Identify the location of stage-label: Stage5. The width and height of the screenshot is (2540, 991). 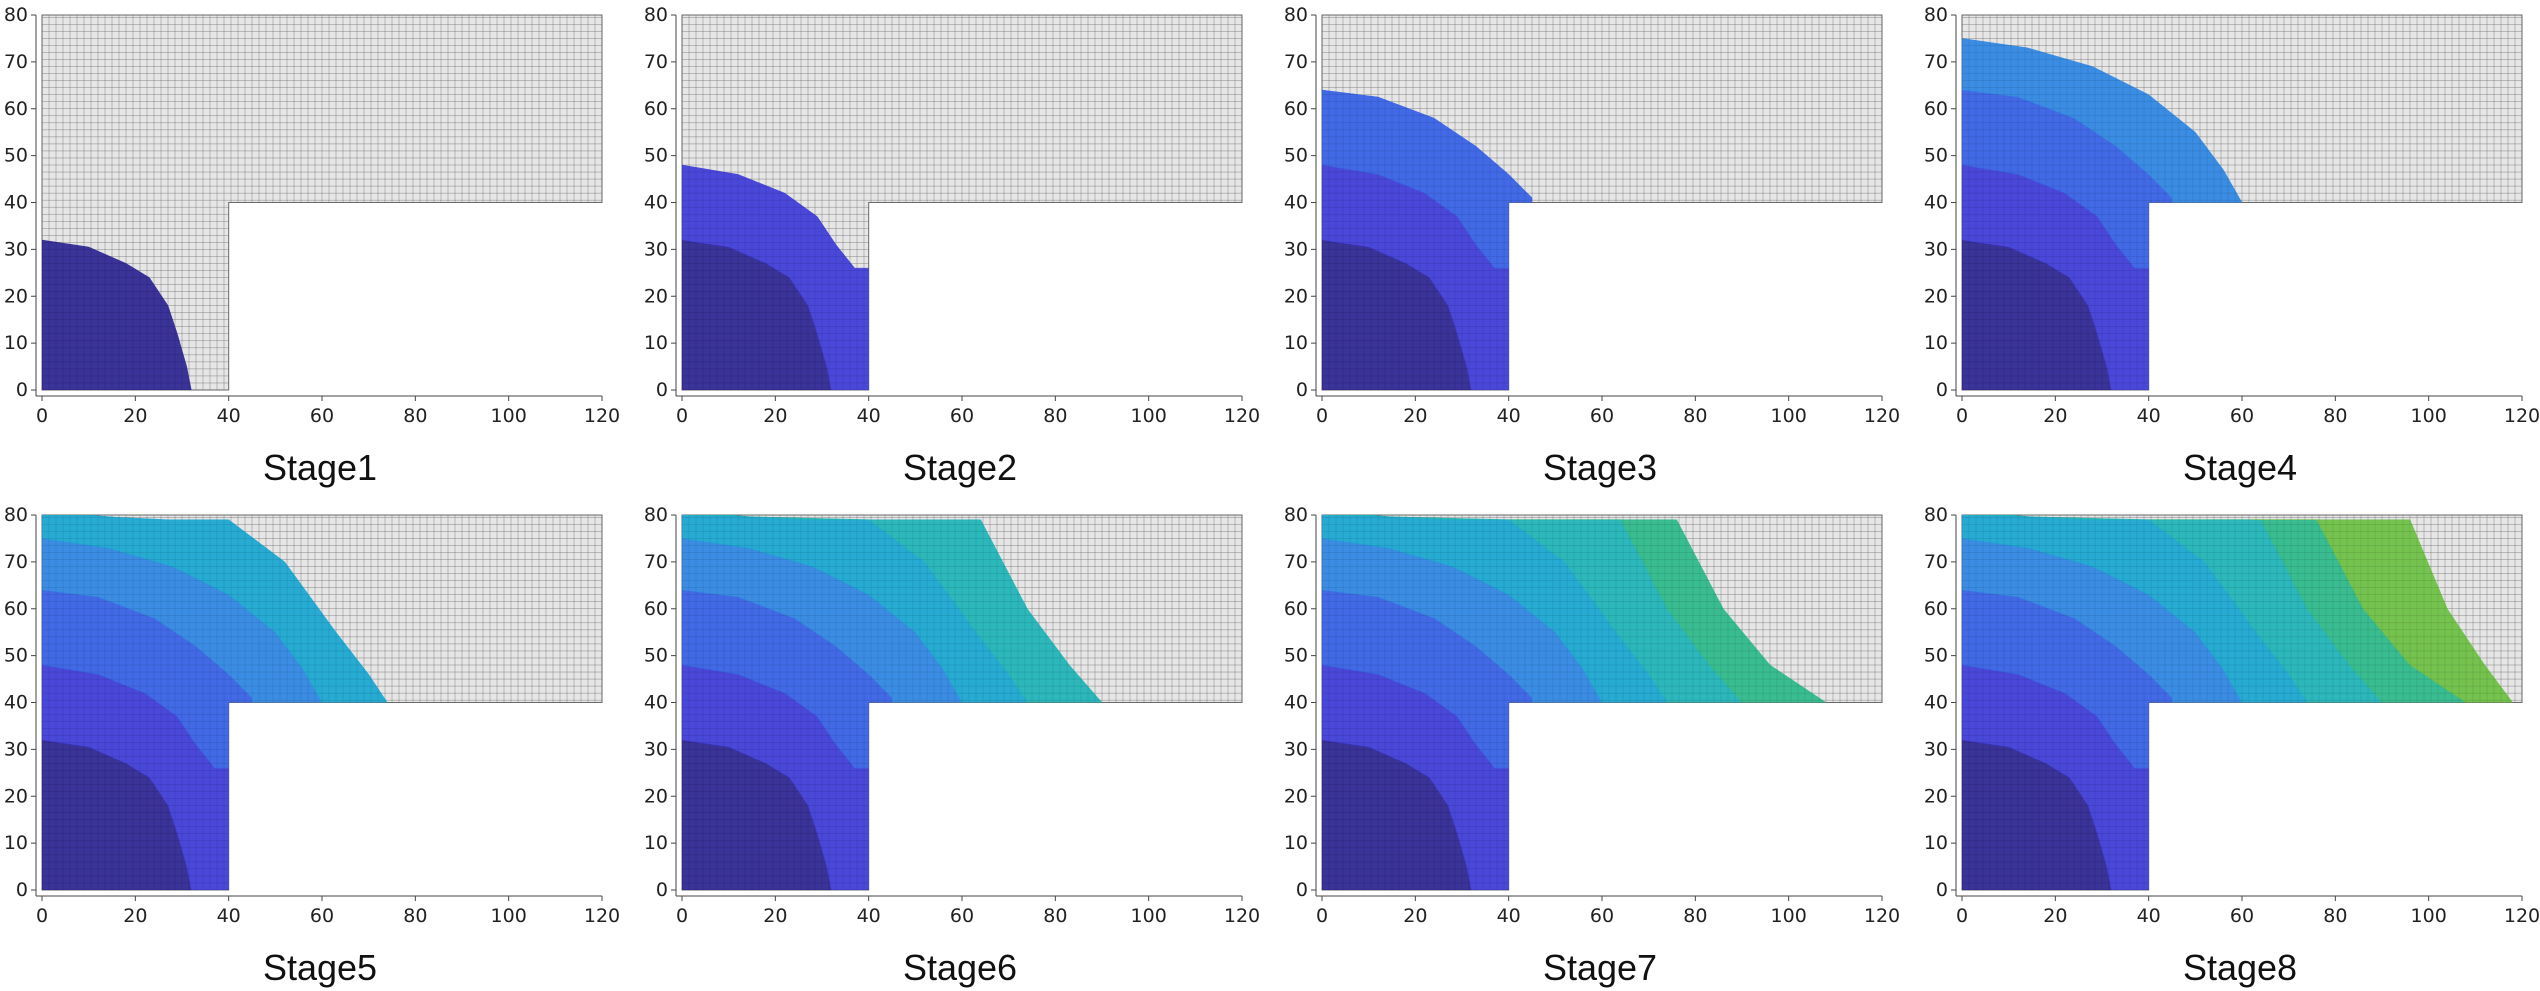
(320, 967).